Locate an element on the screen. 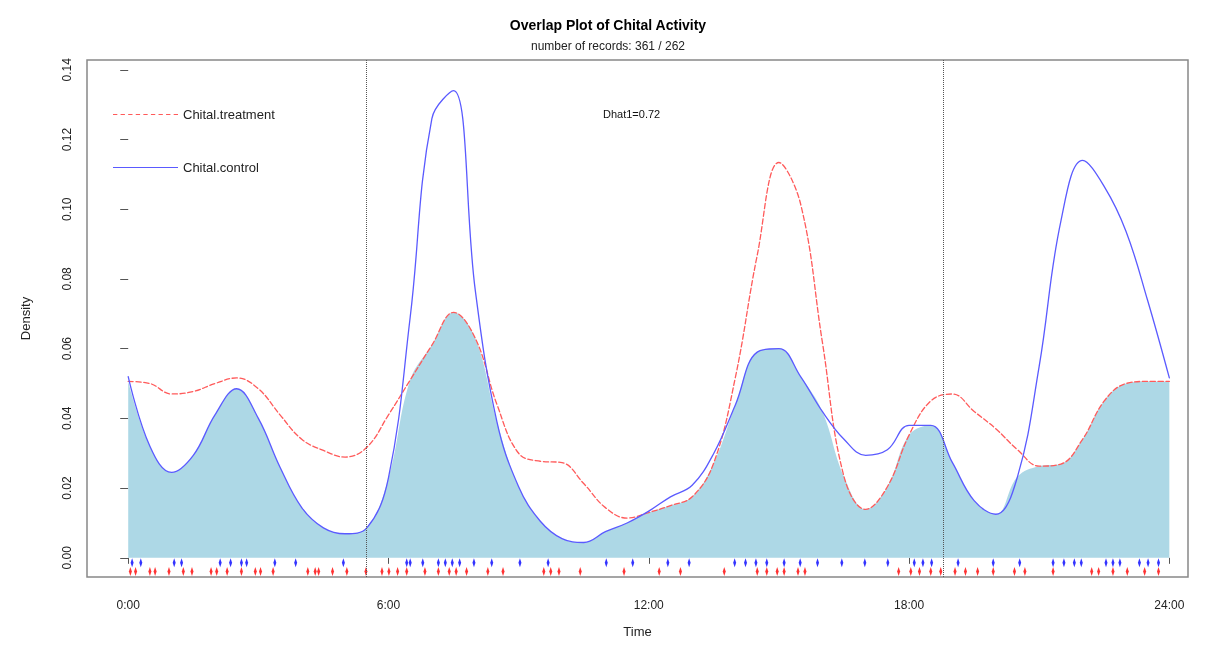 The image size is (1217, 663). y-axis-title: Density is located at coordinates (25, 318).